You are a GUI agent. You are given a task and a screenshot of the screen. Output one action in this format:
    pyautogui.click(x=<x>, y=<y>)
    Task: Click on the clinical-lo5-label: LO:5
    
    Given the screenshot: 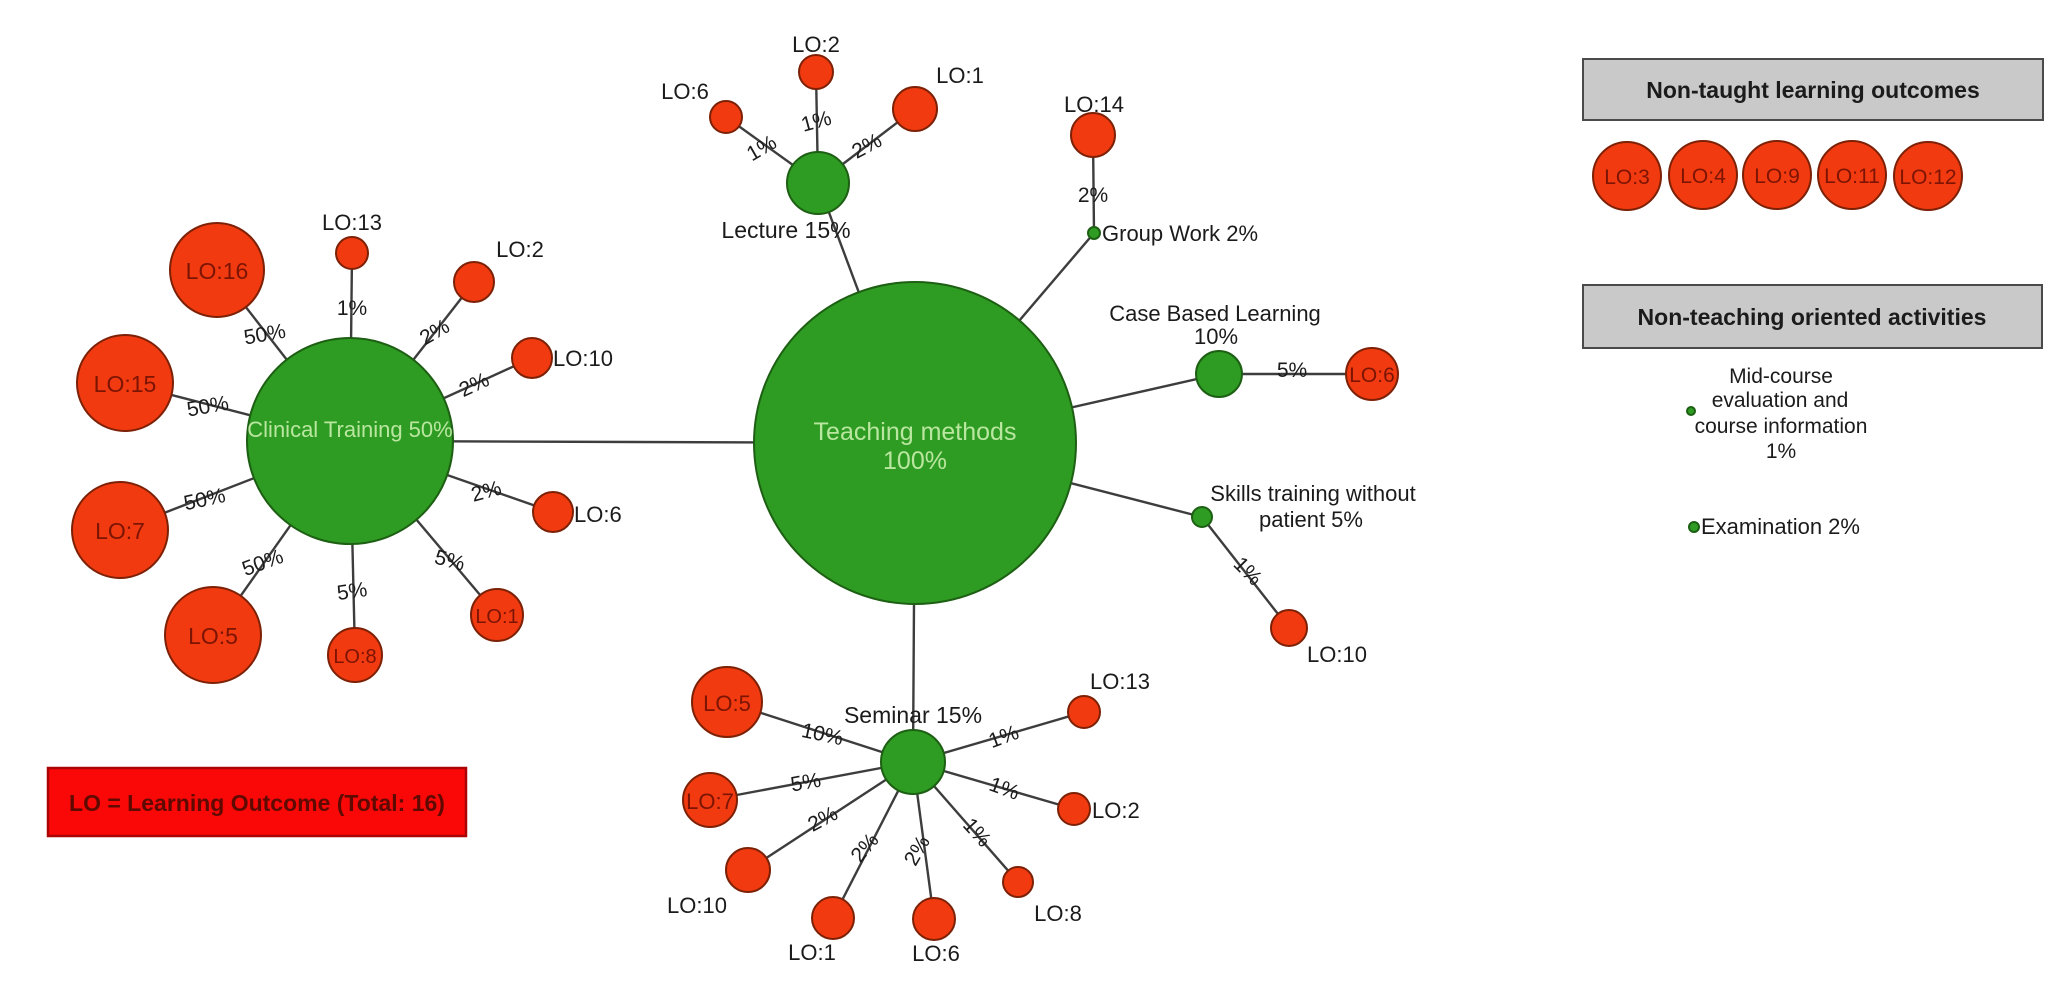 What is the action you would take?
    pyautogui.click(x=213, y=636)
    